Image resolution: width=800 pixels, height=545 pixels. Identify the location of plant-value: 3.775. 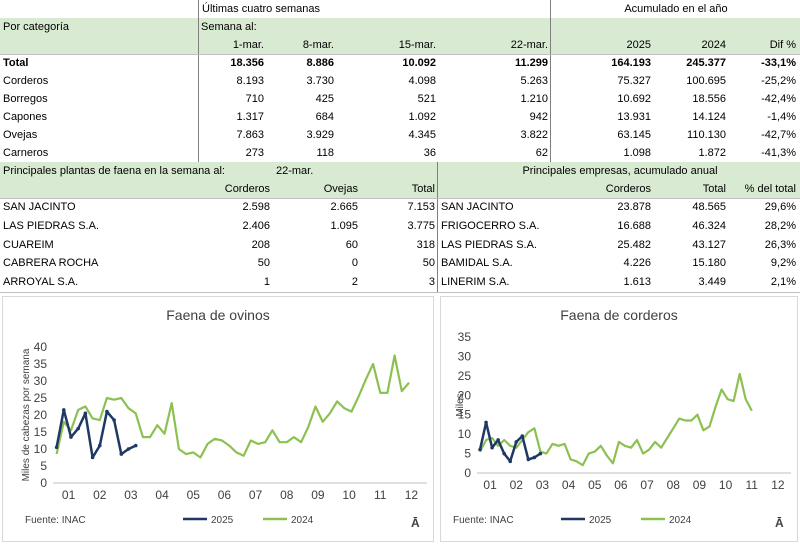
(421, 225).